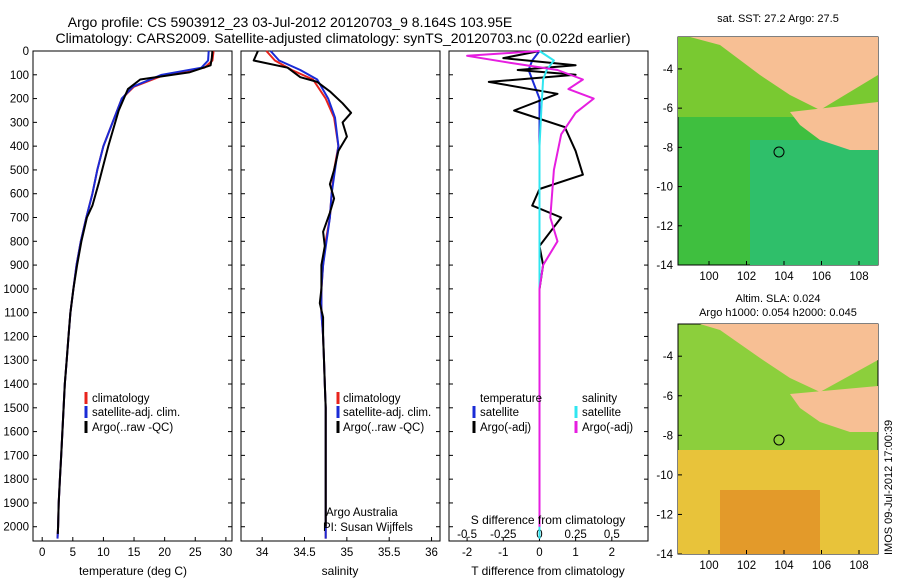 Image resolution: width=900 pixels, height=580 pixels. What do you see at coordinates (778, 19) in the screenshot?
I see `sst-title: sat. SST: 27.2 Argo: 27.5` at bounding box center [778, 19].